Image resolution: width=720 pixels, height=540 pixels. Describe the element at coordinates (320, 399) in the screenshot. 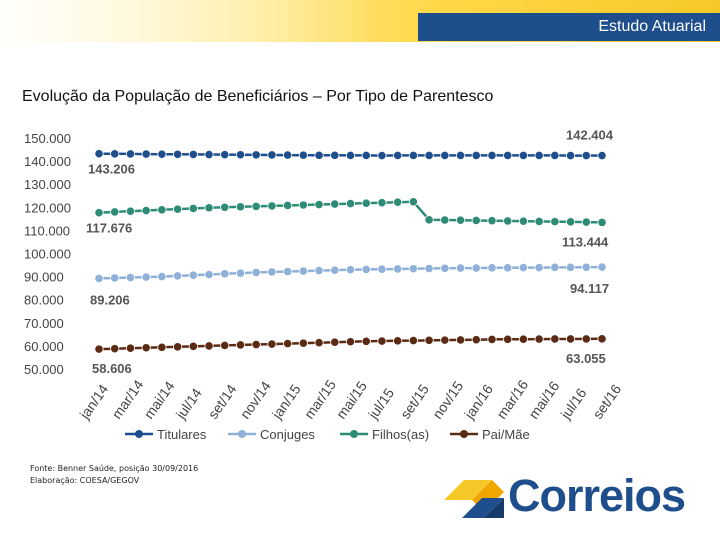

I see `x-tick-label: mar/15` at that location.